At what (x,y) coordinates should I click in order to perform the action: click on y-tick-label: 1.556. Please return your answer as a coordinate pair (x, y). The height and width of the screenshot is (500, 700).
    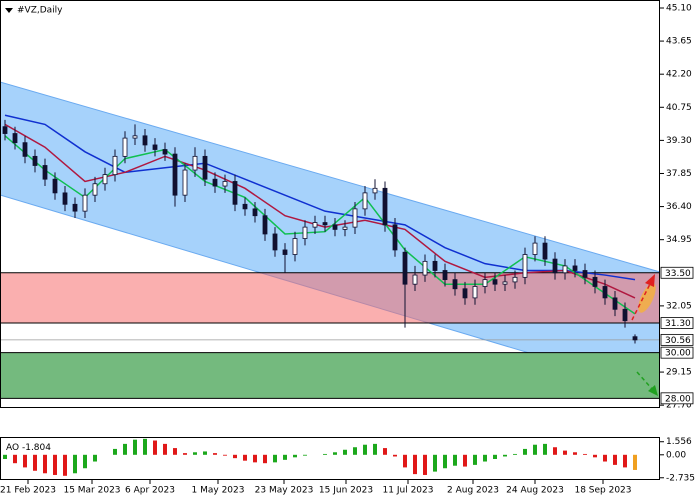
    Looking at the image, I should click on (679, 442).